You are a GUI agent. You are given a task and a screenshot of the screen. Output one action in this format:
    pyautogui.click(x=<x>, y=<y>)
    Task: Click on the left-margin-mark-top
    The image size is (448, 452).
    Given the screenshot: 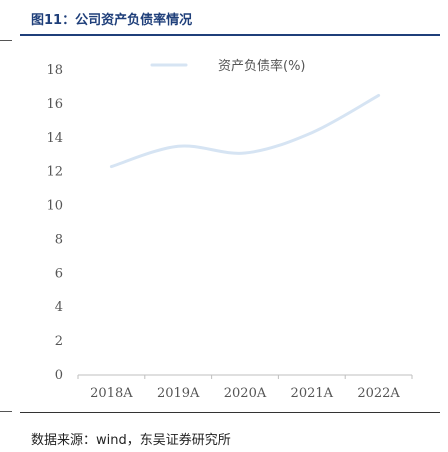 What is the action you would take?
    pyautogui.click(x=6, y=40)
    